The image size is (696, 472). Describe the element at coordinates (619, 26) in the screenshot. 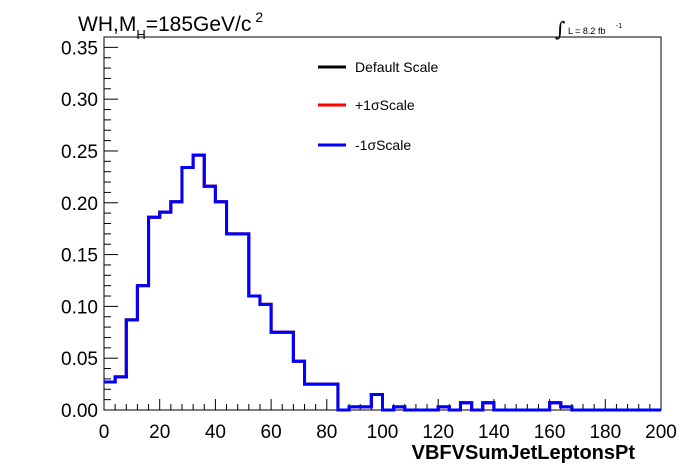

I see `luminosity-superscript: -1` at that location.